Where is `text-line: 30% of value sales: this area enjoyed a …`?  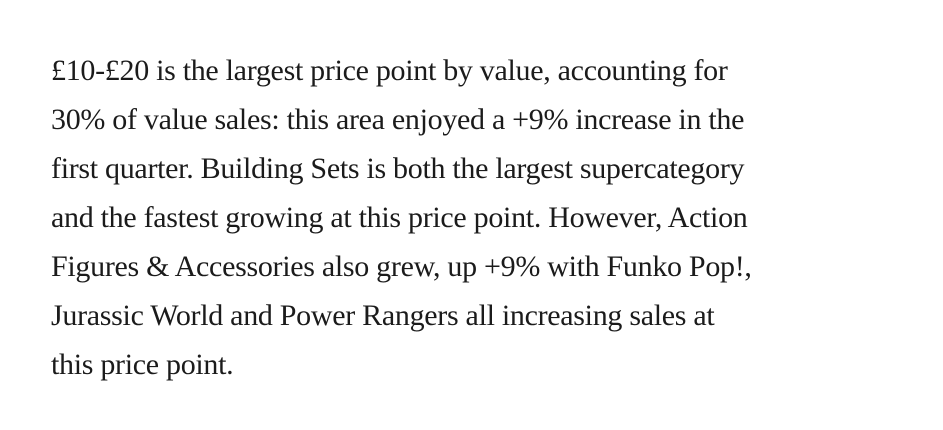
text-line: 30% of value sales: this area enjoyed a … is located at coordinates (398, 119).